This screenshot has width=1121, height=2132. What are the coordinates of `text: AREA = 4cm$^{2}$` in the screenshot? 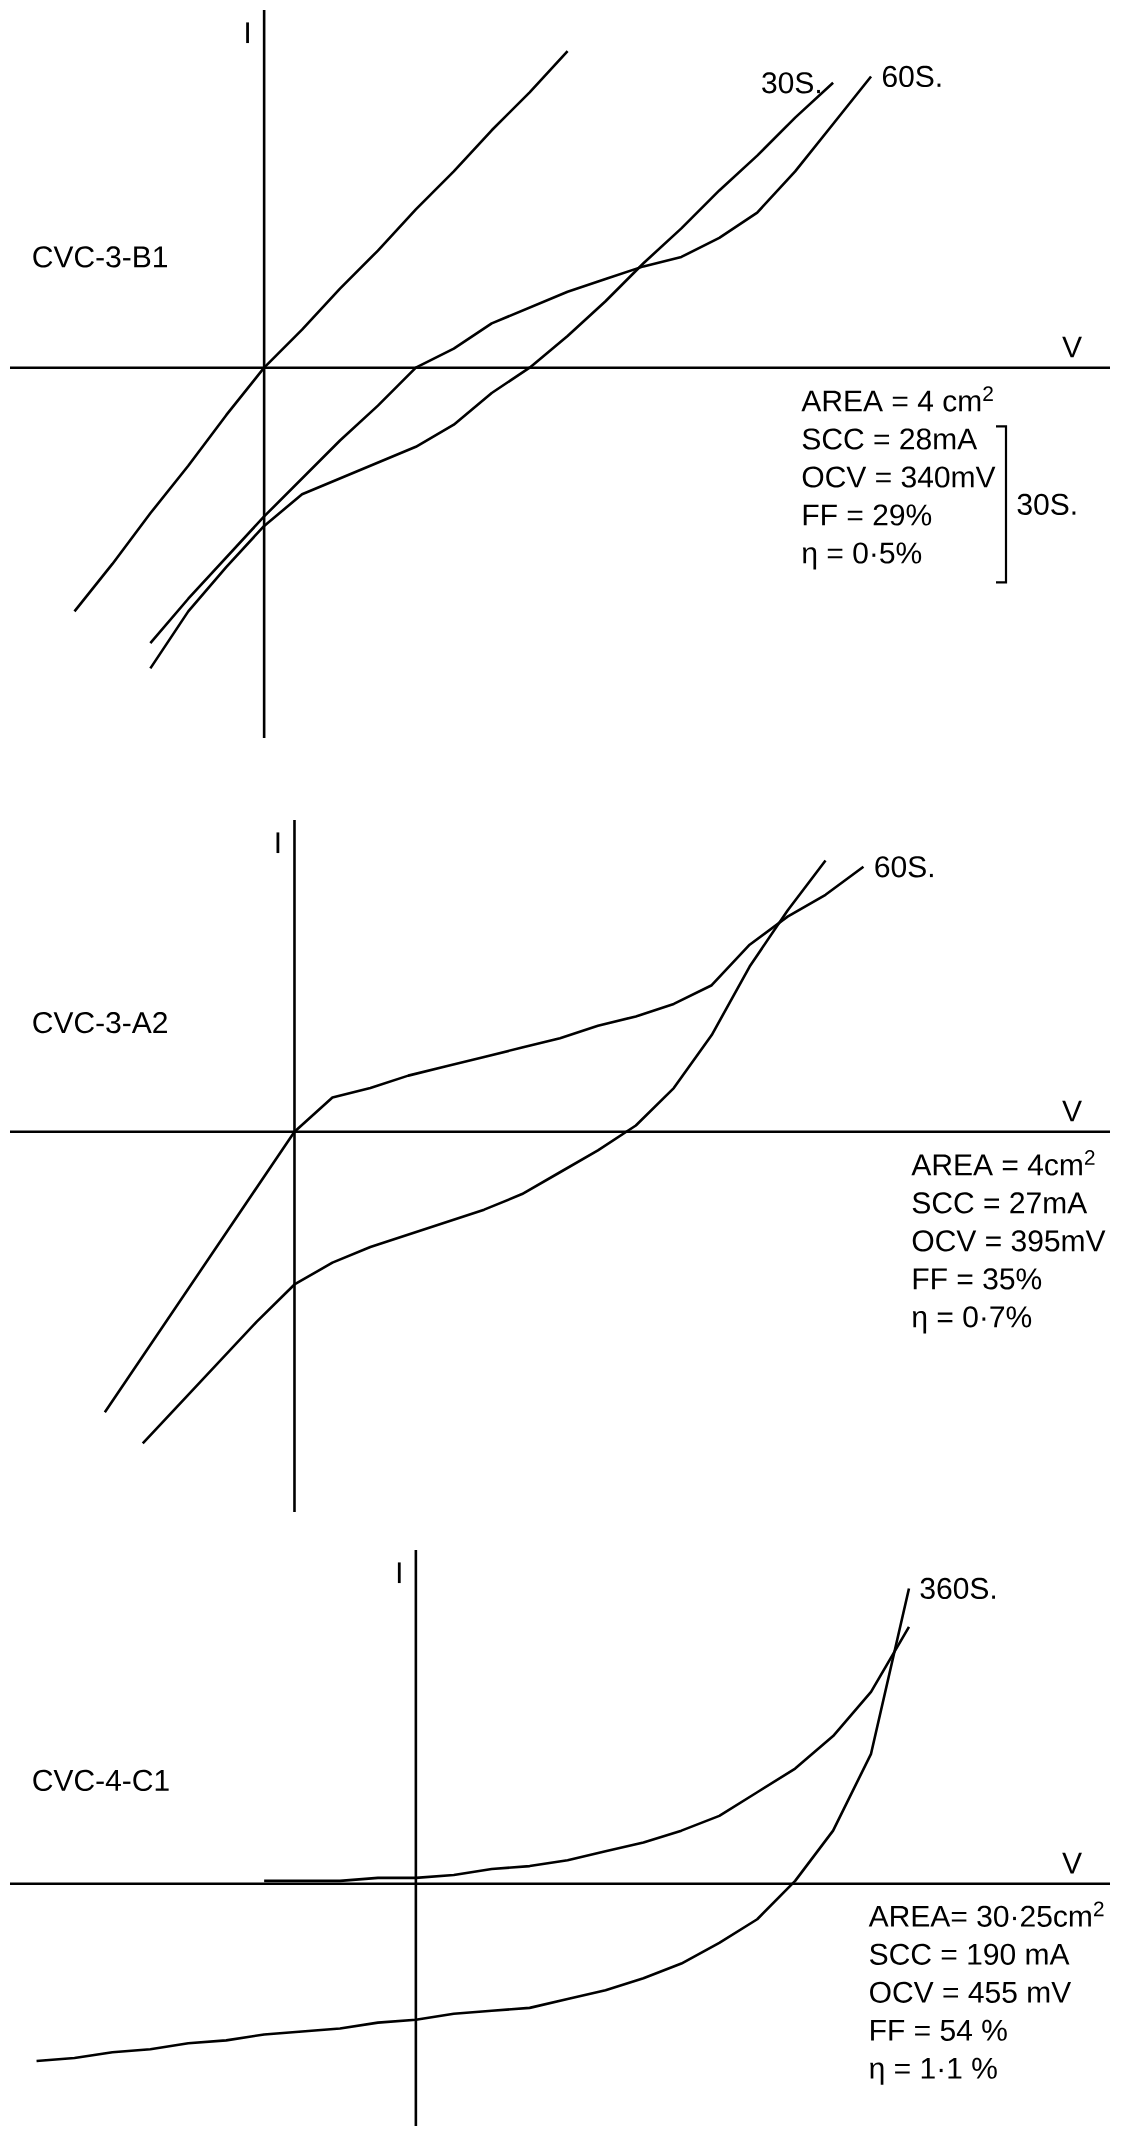 It's located at (1003, 1163).